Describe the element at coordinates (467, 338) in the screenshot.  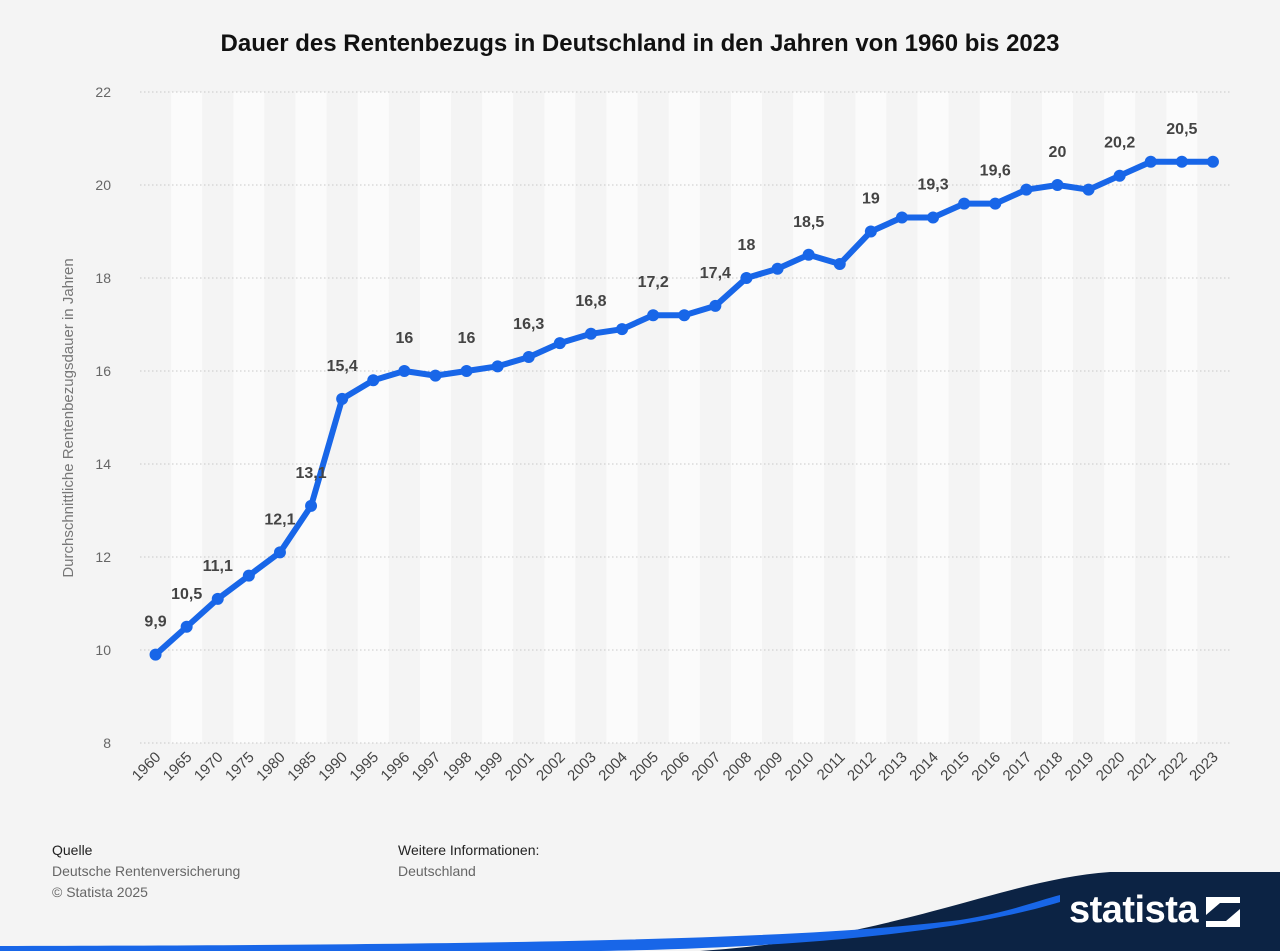
I see `data-label: 16` at that location.